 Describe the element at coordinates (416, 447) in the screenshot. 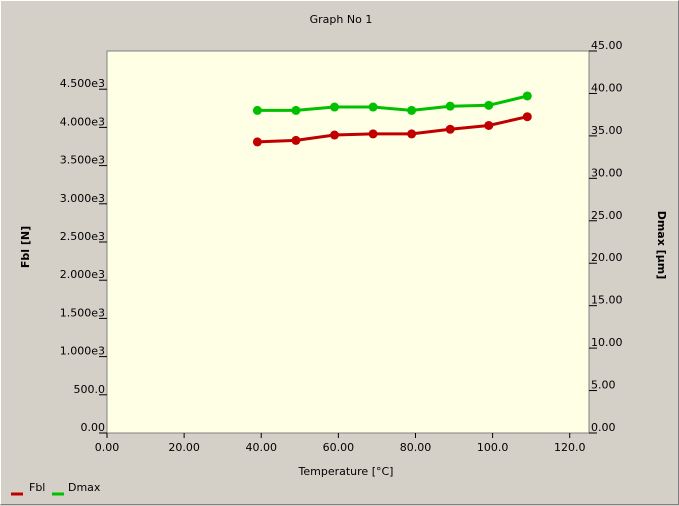

I see `x-tick-label: 80.00` at that location.